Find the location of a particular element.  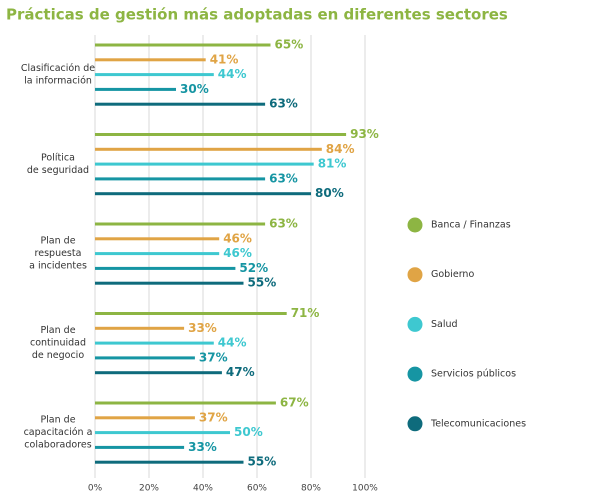

x-tick-label: 60% is located at coordinates (257, 489).